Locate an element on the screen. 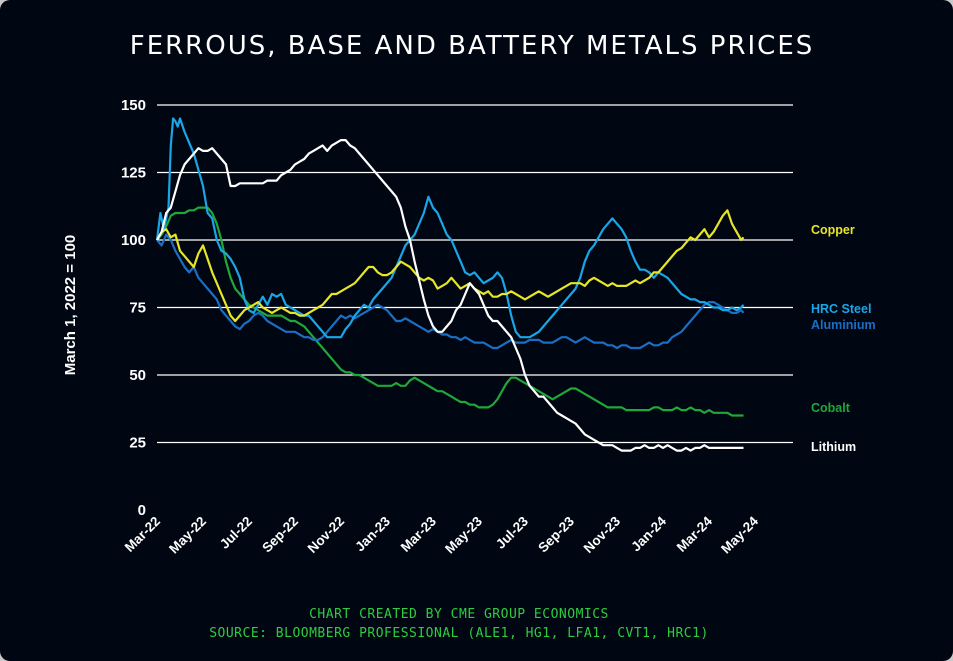  x-tick-label: Mar-23 is located at coordinates (419, 534).